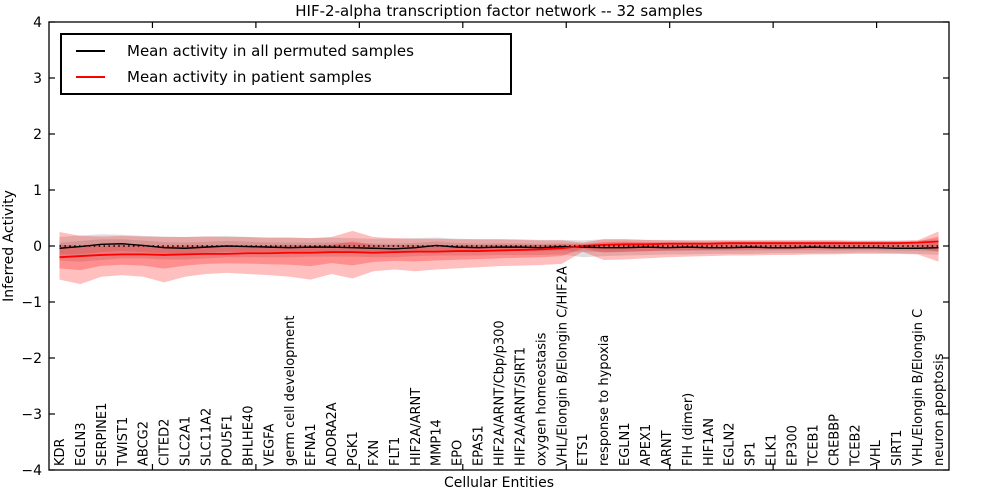  Describe the element at coordinates (709, 442) in the screenshot. I see `x-tick-label: HIF1AN` at that location.